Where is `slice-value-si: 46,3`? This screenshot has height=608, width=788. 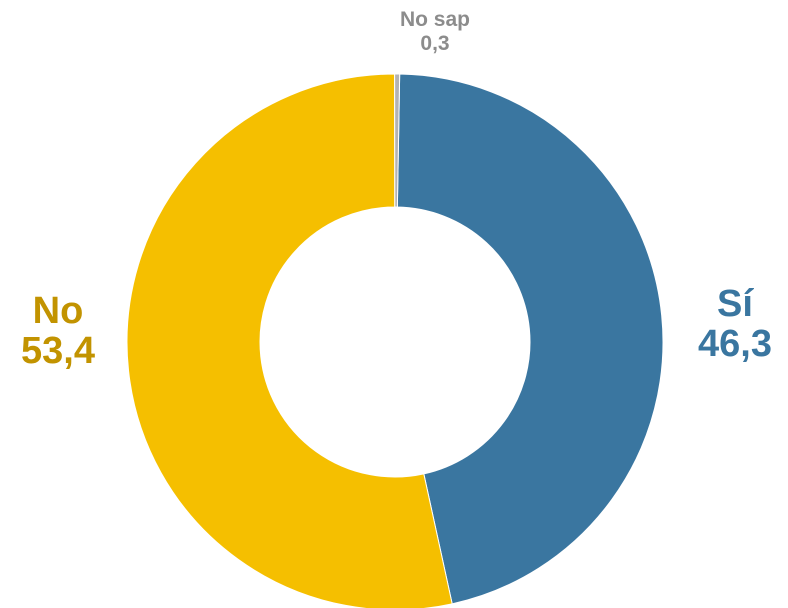 slice-value-si: 46,3 is located at coordinates (735, 343).